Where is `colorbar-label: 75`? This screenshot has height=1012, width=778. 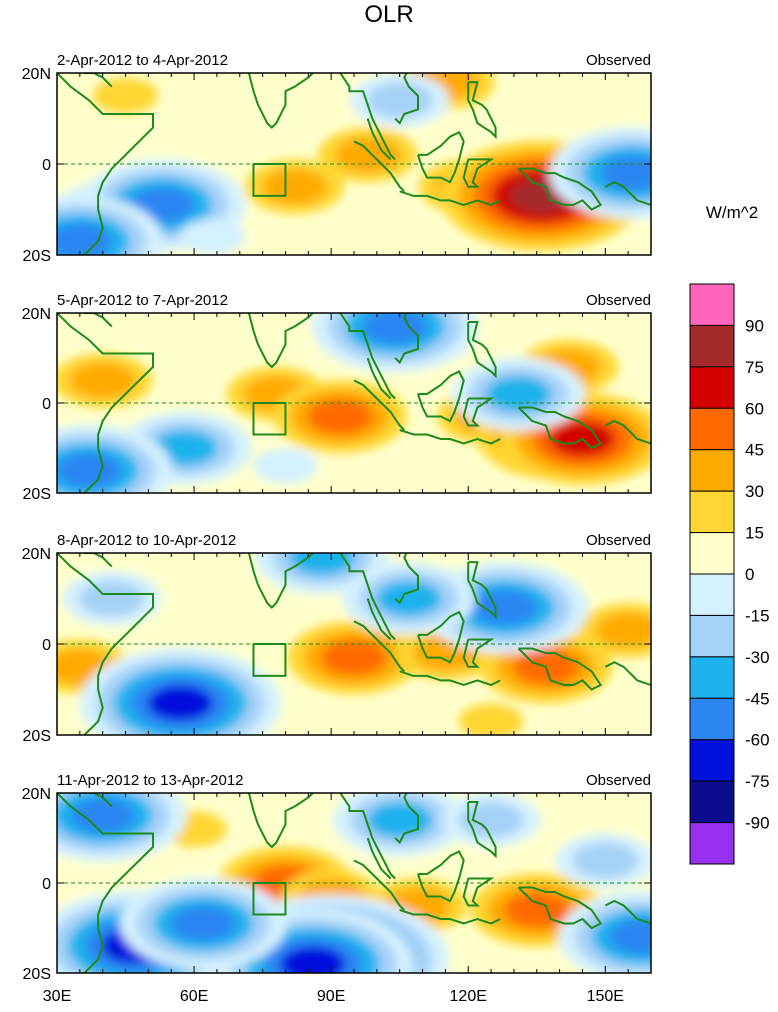 colorbar-label: 75 is located at coordinates (754, 367).